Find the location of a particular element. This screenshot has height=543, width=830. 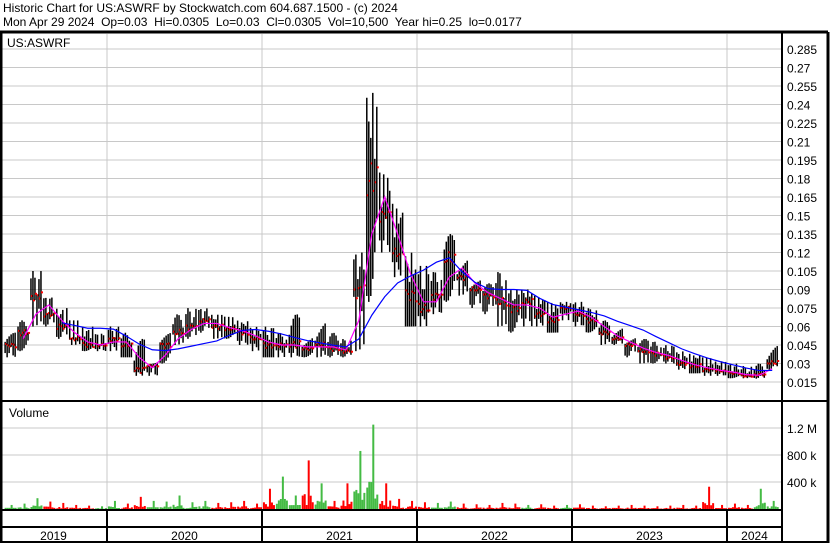

price-tick-label: 0.105 is located at coordinates (802, 272).